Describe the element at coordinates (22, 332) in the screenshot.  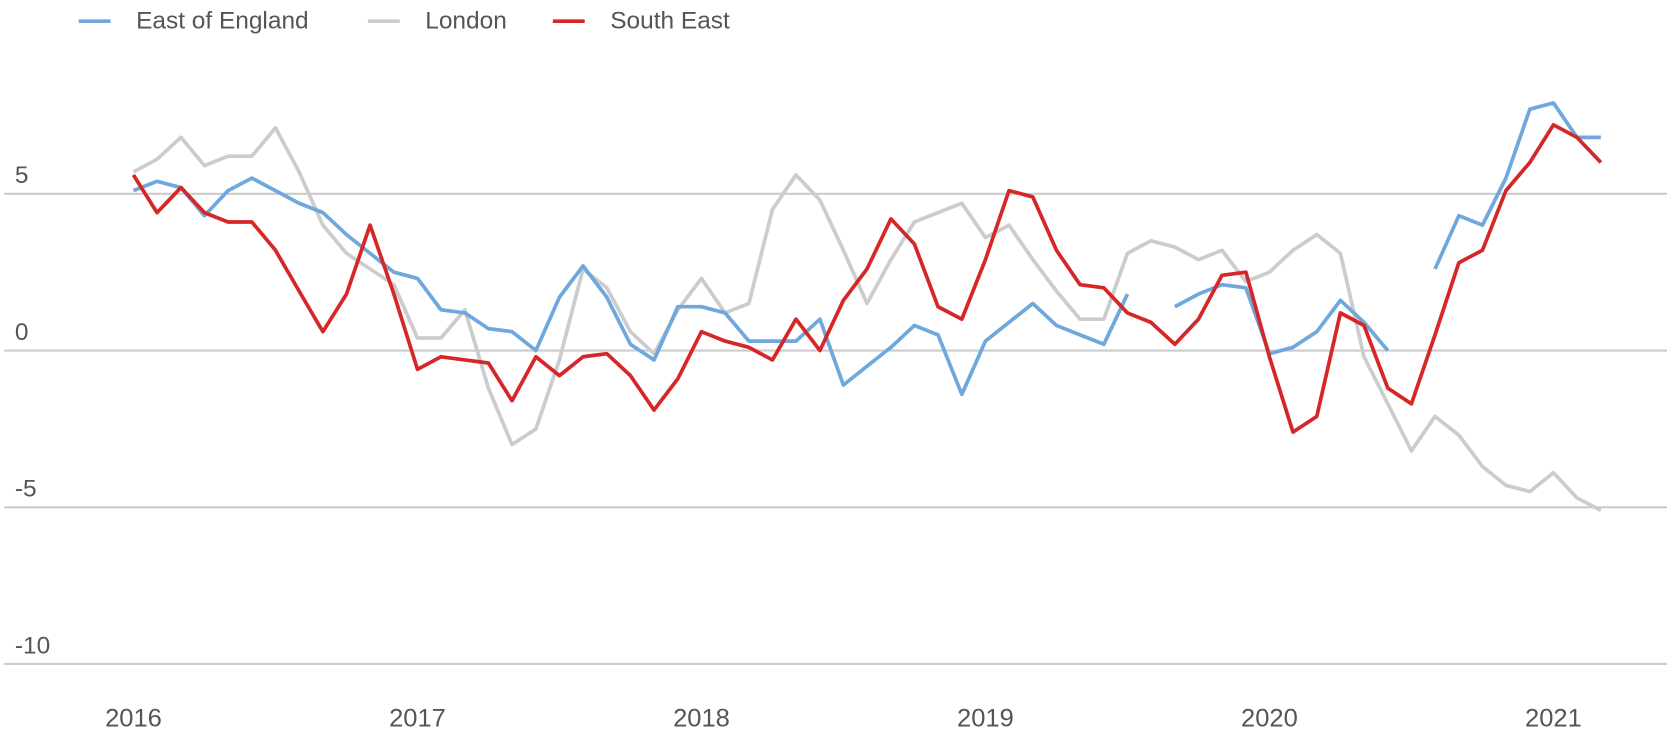
I see `y-tick-label: 0` at that location.